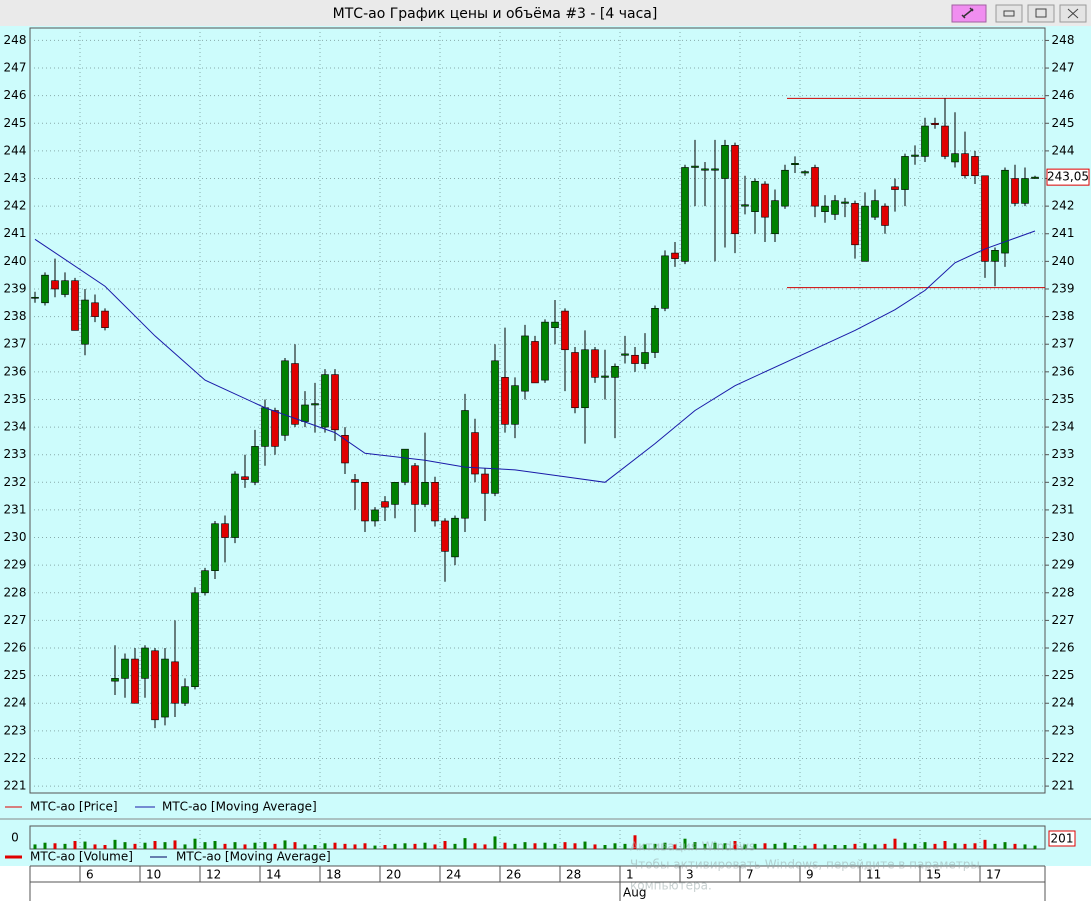 The height and width of the screenshot is (901, 1091). What do you see at coordinates (15, 344) in the screenshot?
I see `y-tick-label: 237` at bounding box center [15, 344].